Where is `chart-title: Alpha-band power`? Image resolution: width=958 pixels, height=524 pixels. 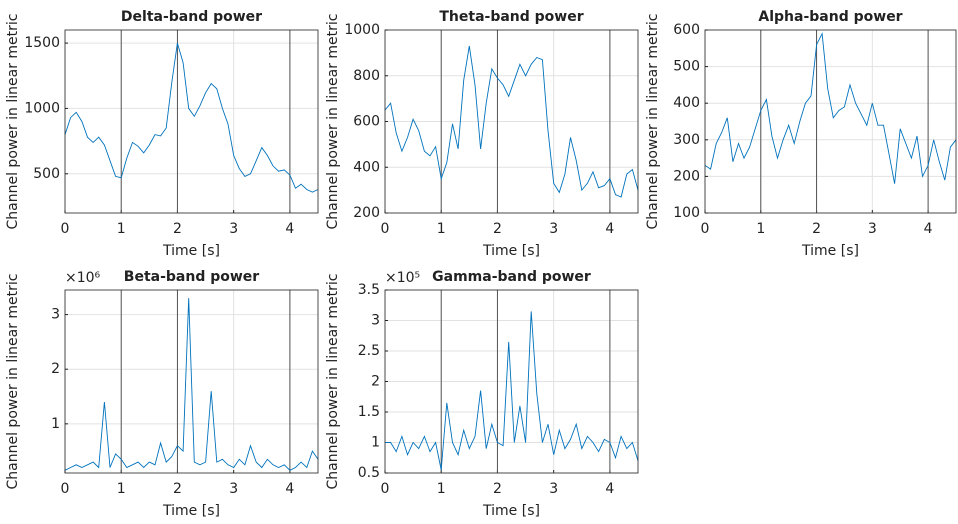
chart-title: Alpha-band power is located at coordinates (830, 17).